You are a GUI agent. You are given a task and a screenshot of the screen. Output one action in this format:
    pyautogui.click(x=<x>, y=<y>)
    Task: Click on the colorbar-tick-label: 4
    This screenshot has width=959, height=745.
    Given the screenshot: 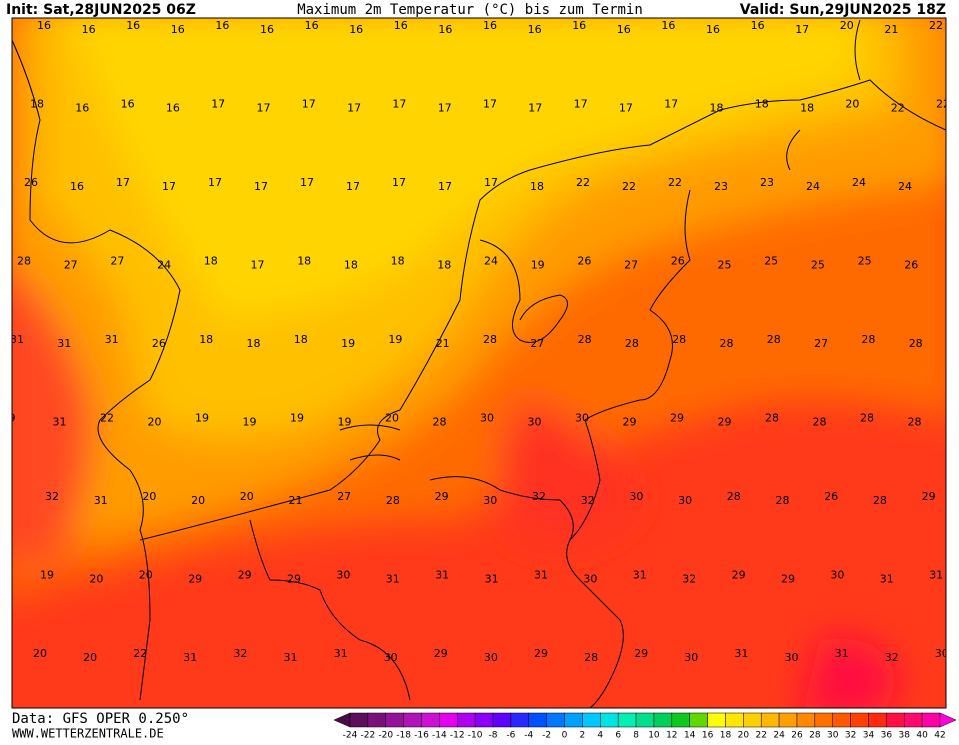 What is the action you would take?
    pyautogui.click(x=600, y=736)
    